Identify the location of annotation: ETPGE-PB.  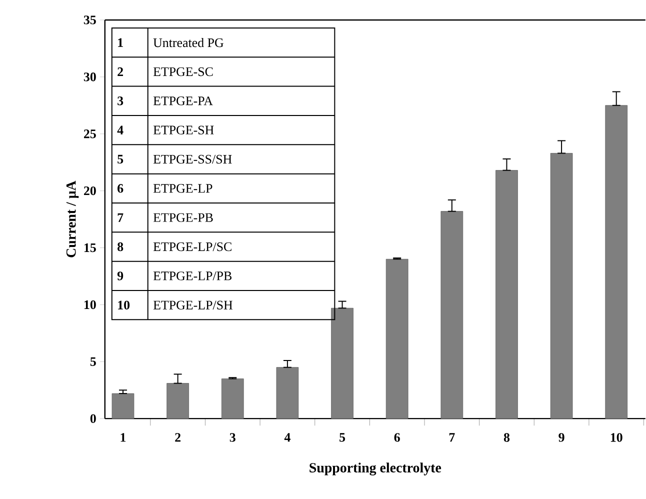
(183, 217).